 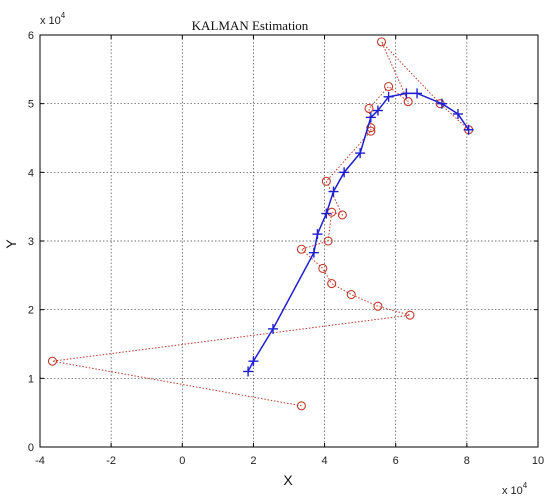 I want to click on y-axis-label: Y, so click(x=11, y=244).